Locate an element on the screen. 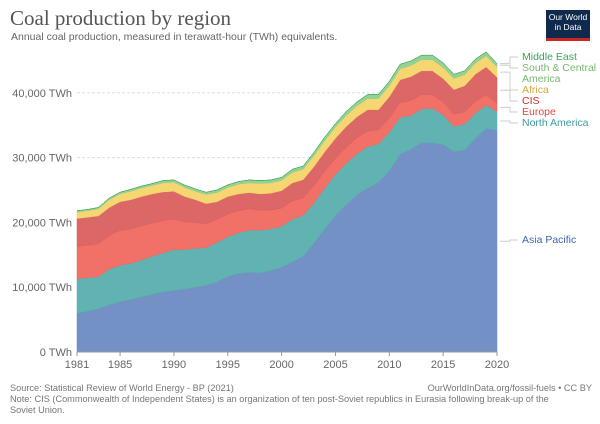  legend-label-cis: CIS is located at coordinates (531, 101).